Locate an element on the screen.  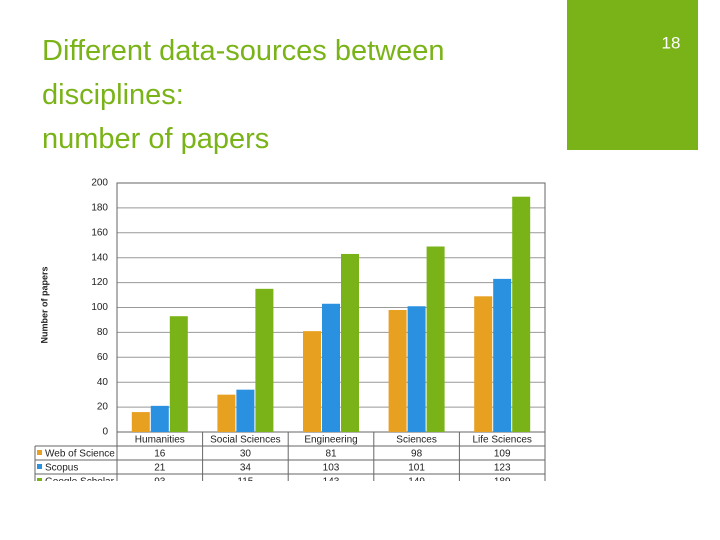
x-tick-label: Sciences is located at coordinates (416, 440).